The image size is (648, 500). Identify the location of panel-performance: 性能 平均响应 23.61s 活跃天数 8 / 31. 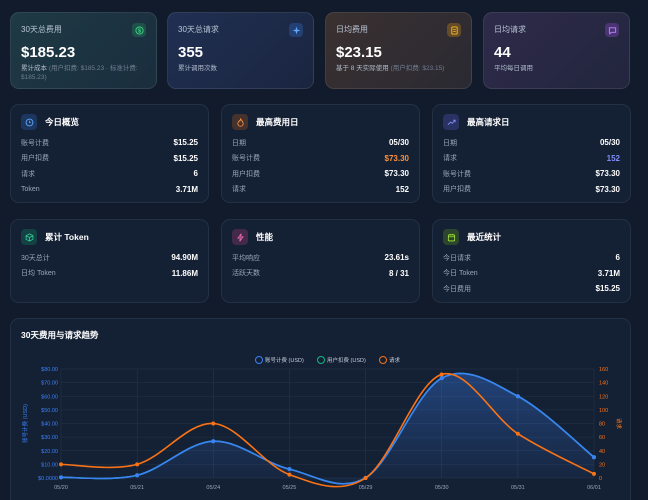
(320, 261).